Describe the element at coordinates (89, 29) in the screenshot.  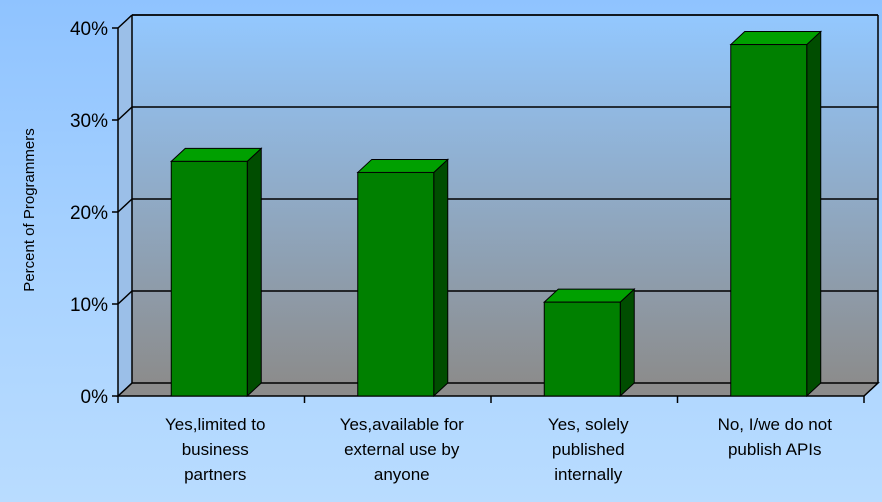
I see `y-tick-label: 40%` at that location.